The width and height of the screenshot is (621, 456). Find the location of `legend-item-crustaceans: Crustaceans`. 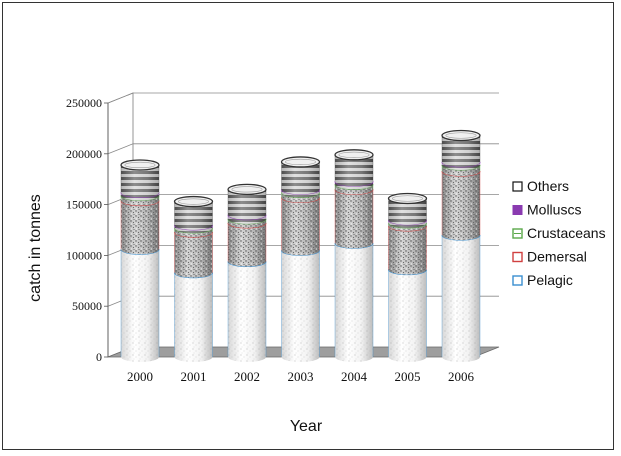

legend-item-crustaceans: Crustaceans is located at coordinates (559, 233).